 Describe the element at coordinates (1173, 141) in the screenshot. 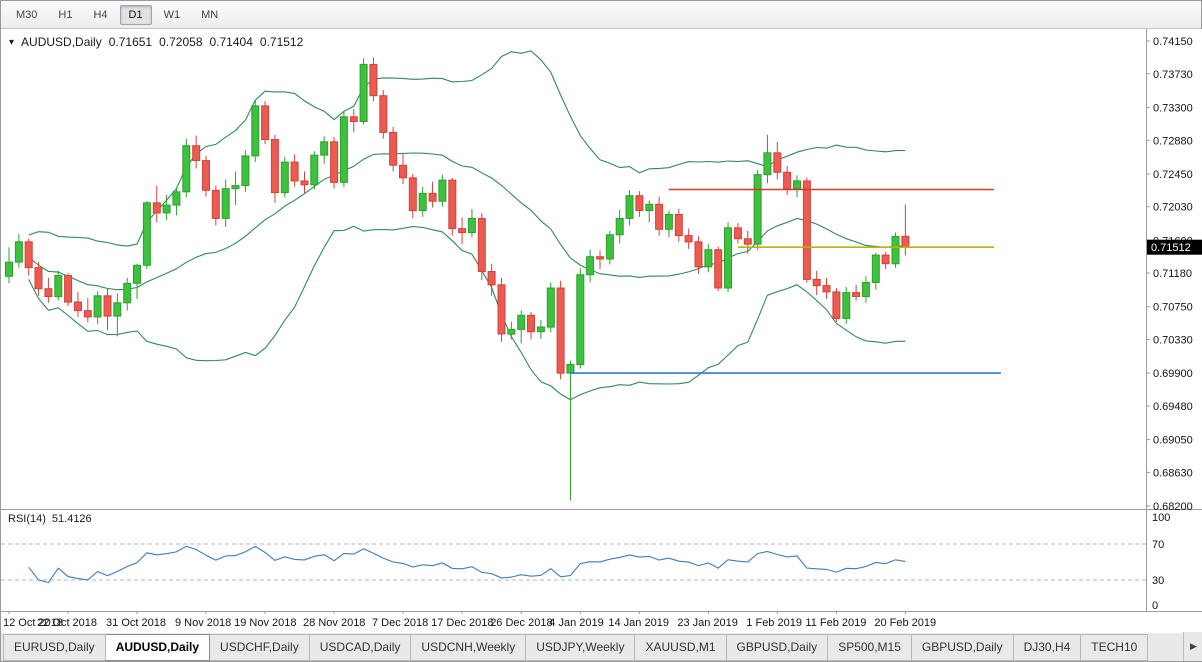

I see `svg-text: 0.72880` at that location.